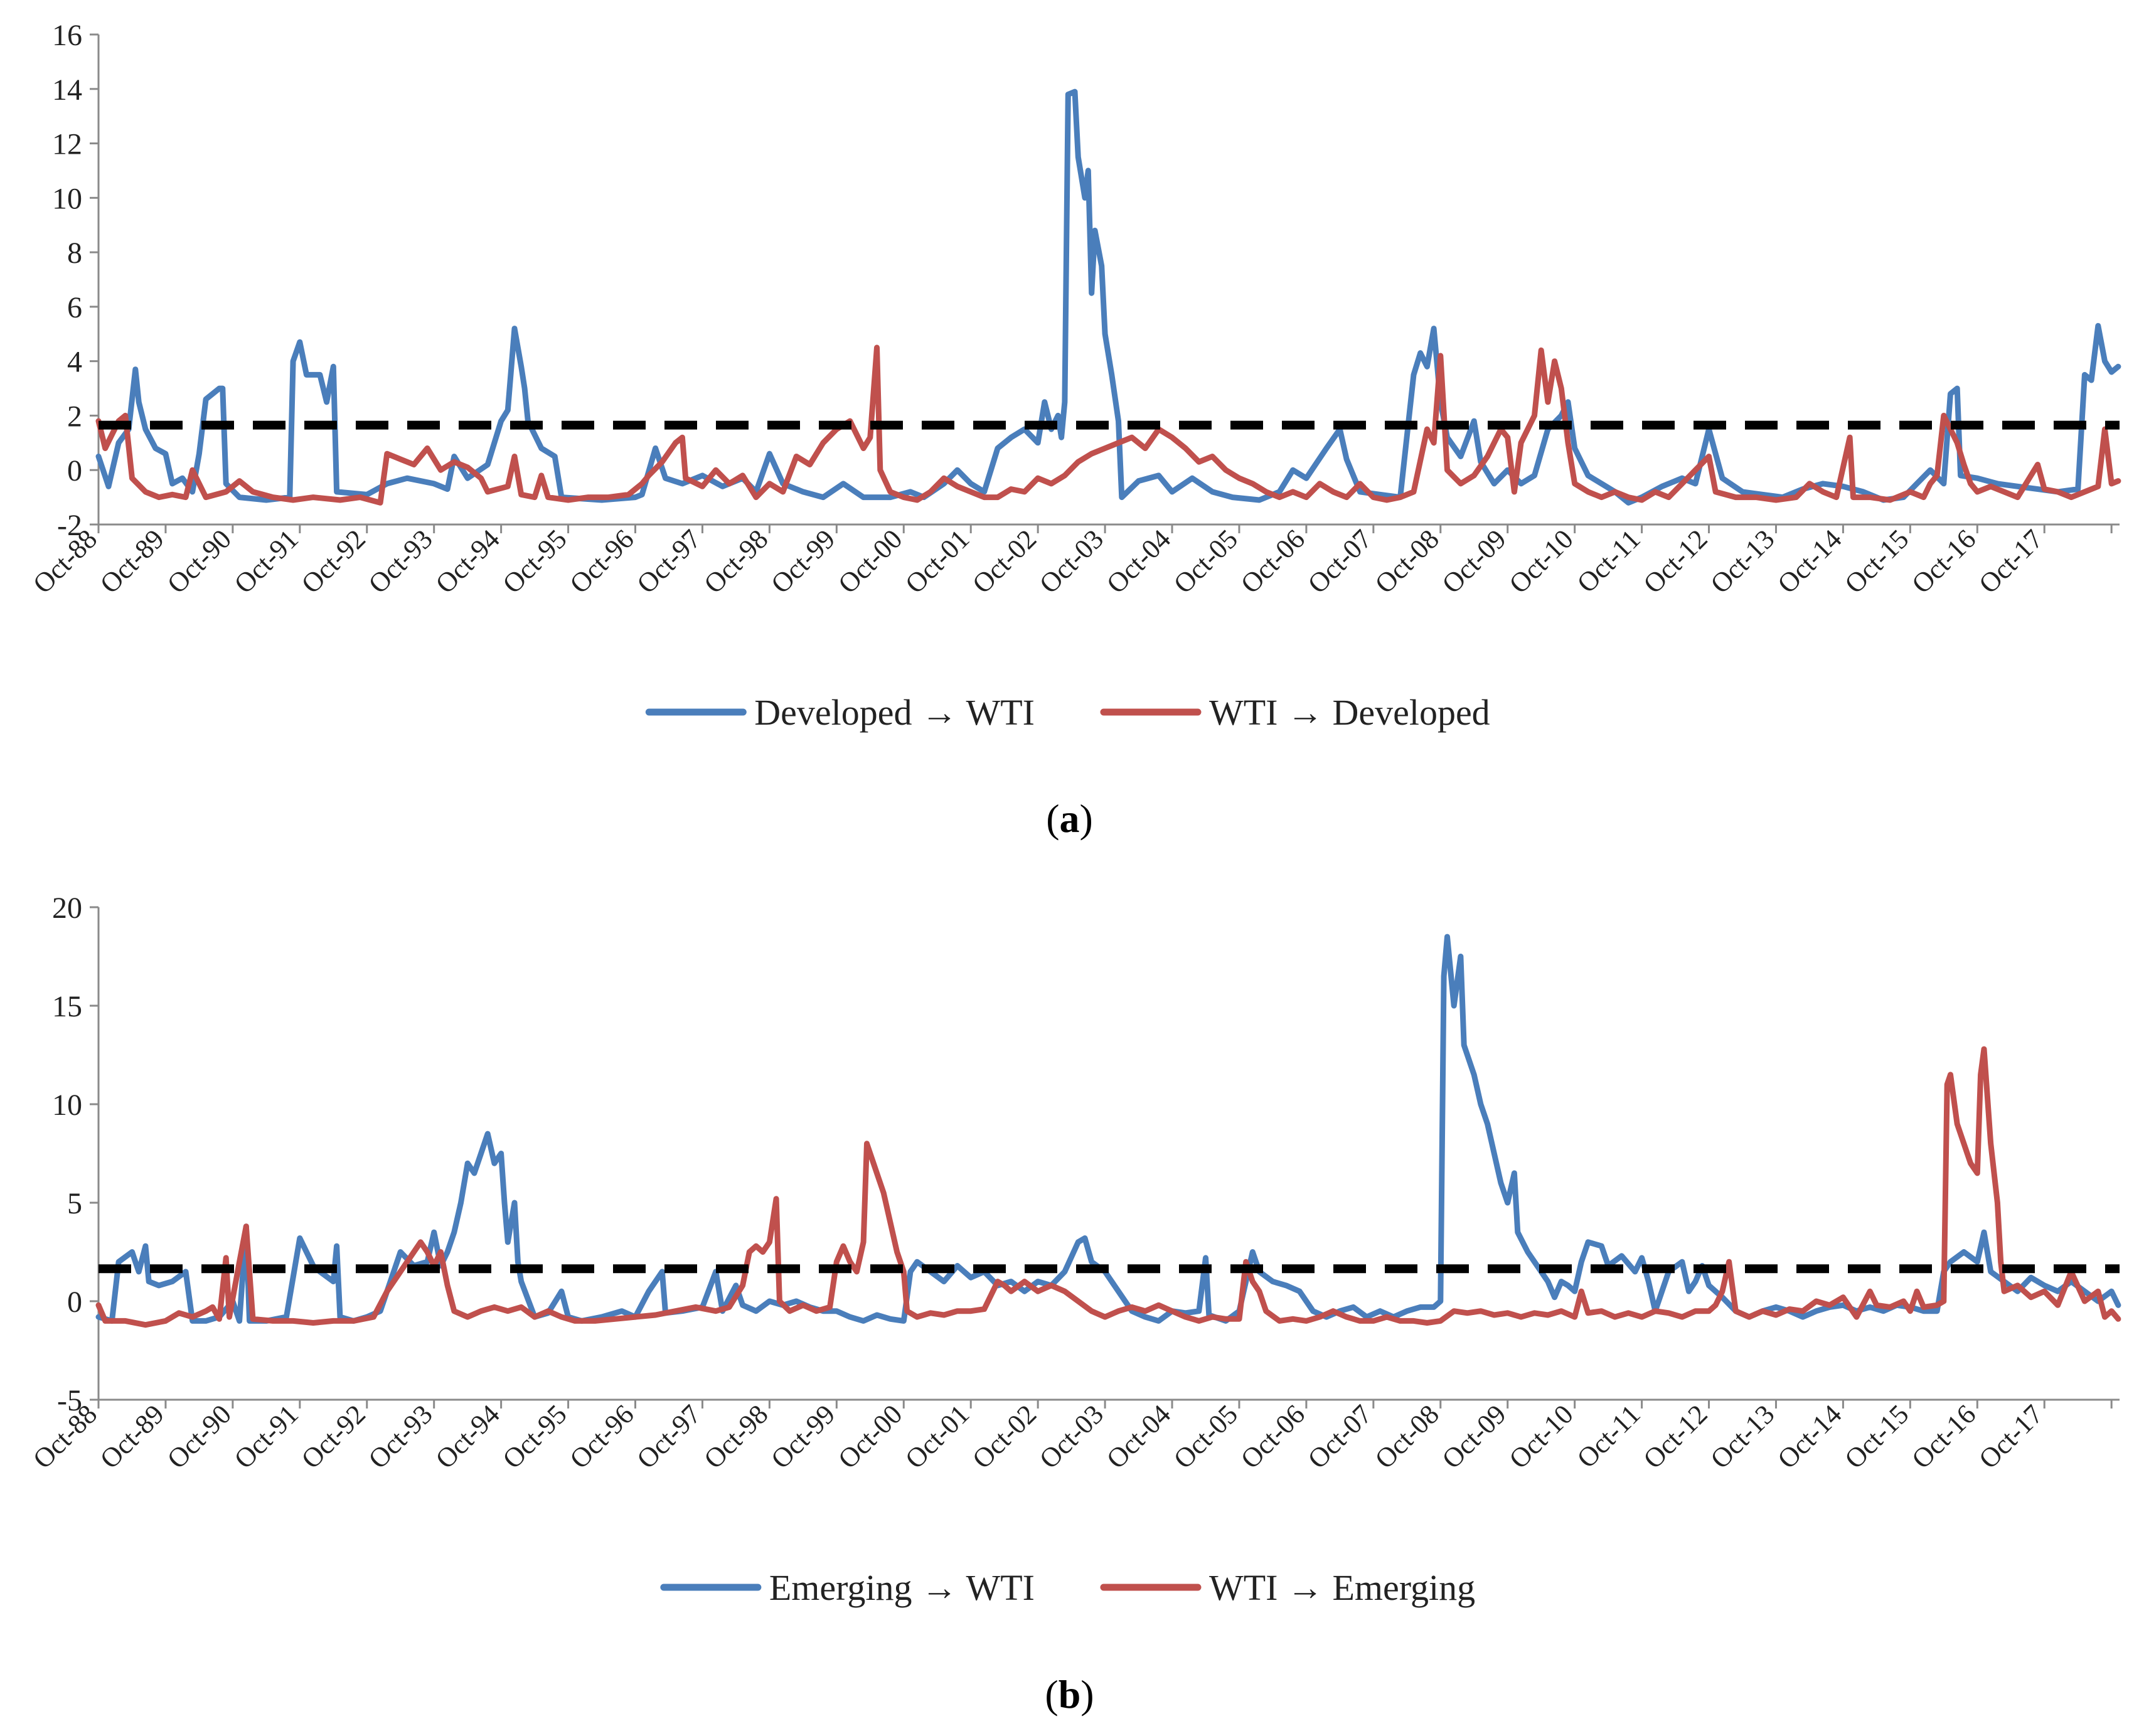 This screenshot has height=1736, width=2139. Describe the element at coordinates (74, 307) in the screenshot. I see `y-tick-label: 6` at that location.